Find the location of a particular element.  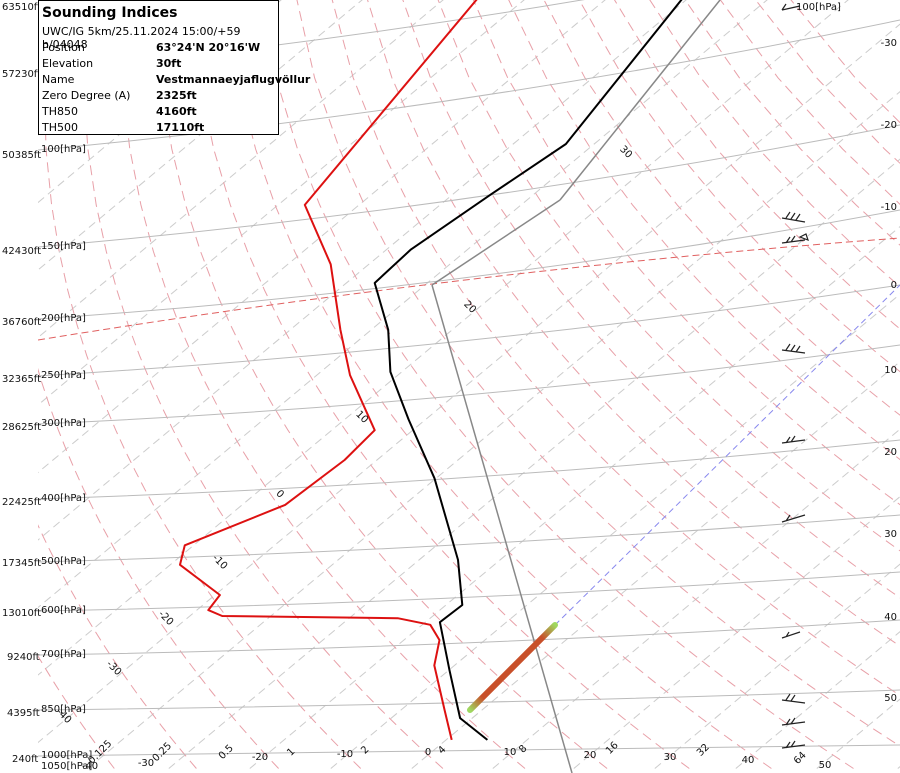

info-label: Zero Degree (A) is located at coordinates (86, 95).